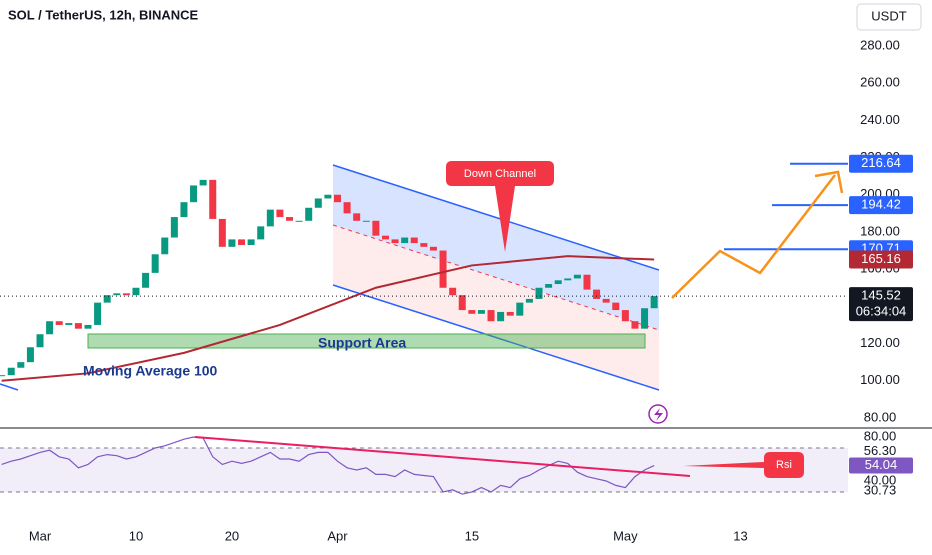 The image size is (932, 555). Describe the element at coordinates (880, 490) in the screenshot. I see `rsi-level-label: 30.73` at that location.